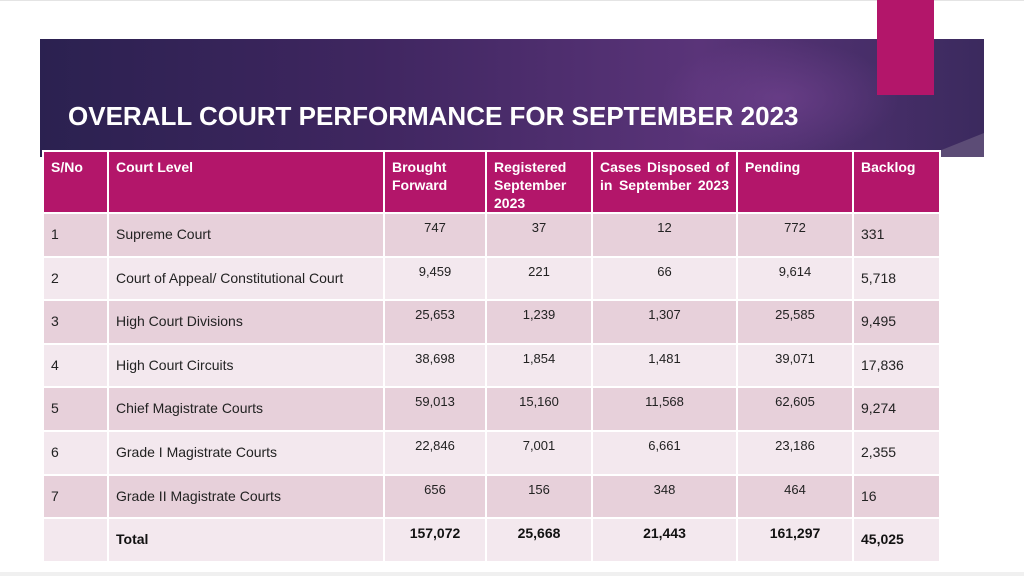 The image size is (1024, 576). I want to click on cell-pending: 464, so click(795, 496).